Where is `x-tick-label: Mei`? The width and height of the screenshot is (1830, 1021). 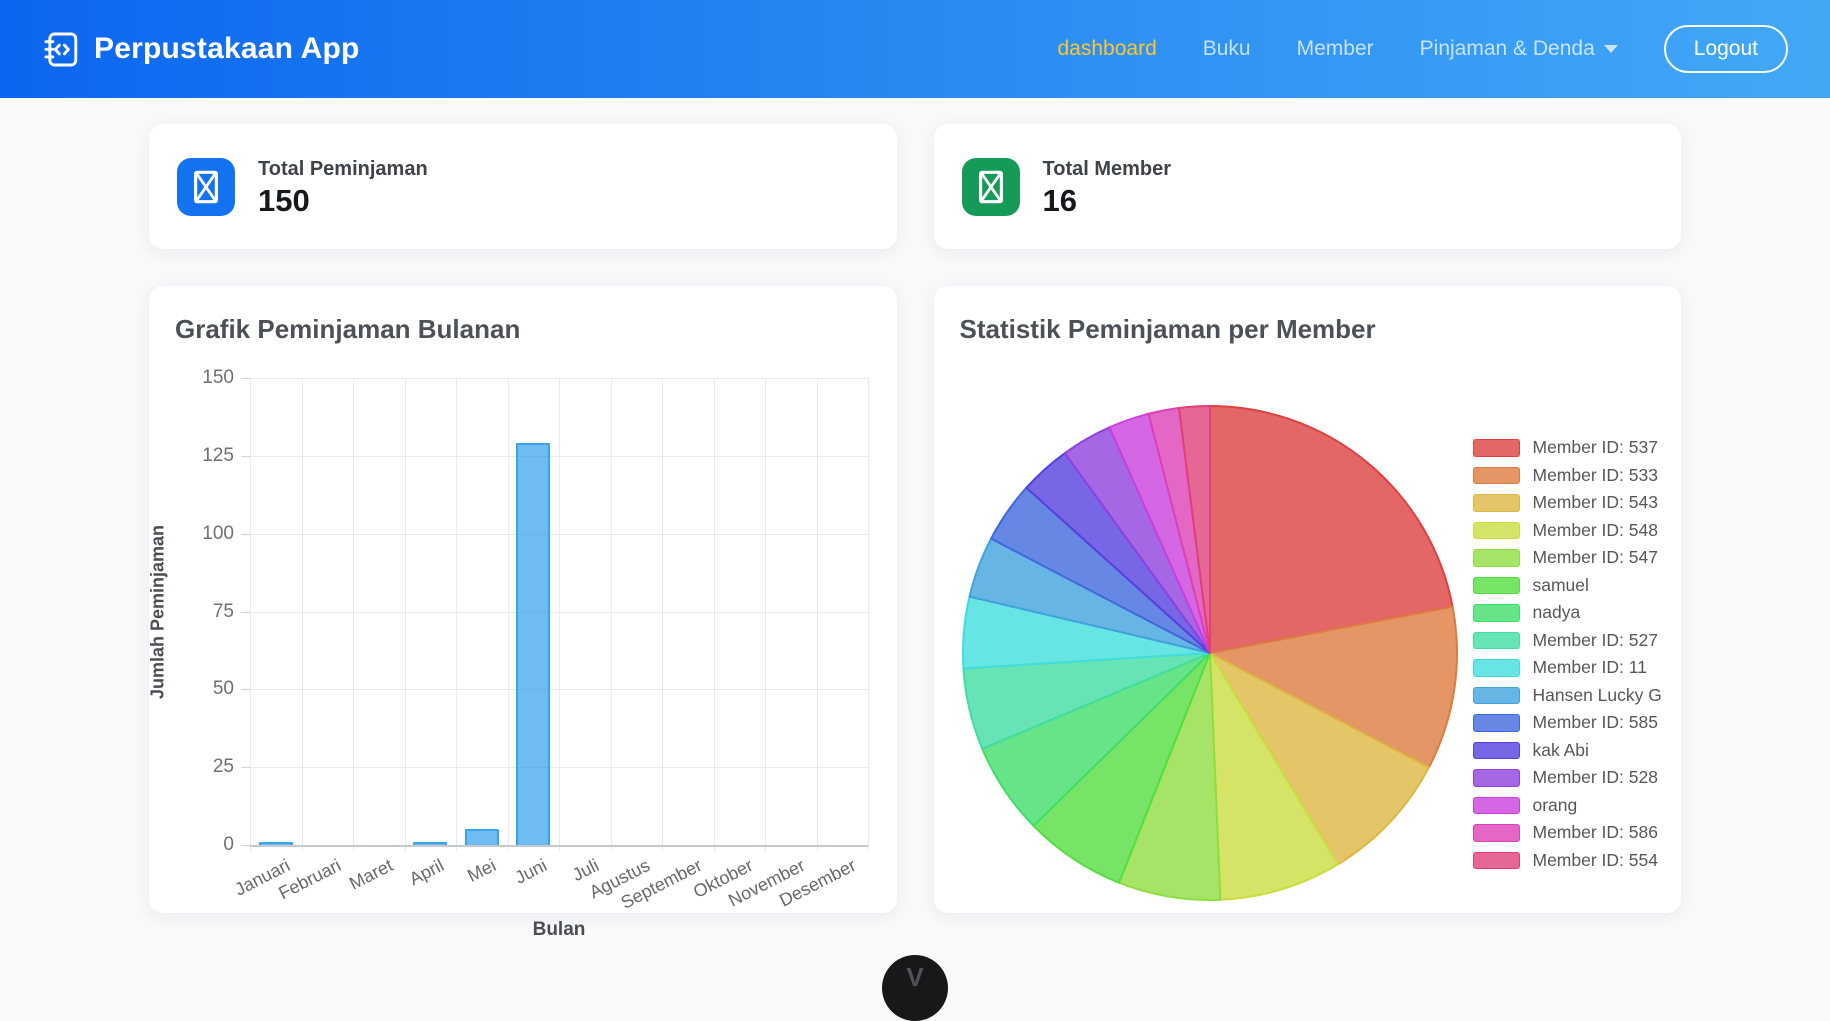 x-tick-label: Mei is located at coordinates (481, 870).